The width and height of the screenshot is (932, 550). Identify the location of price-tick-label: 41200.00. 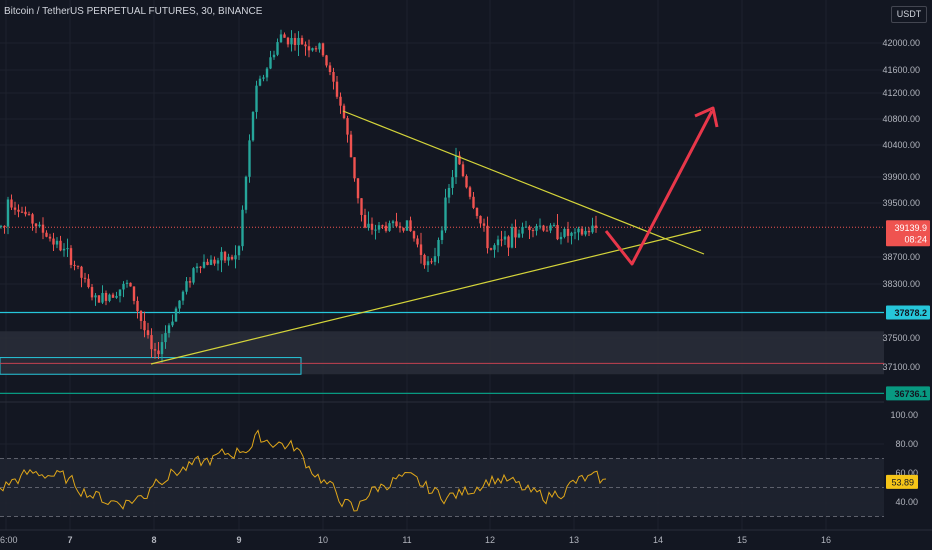
(901, 93).